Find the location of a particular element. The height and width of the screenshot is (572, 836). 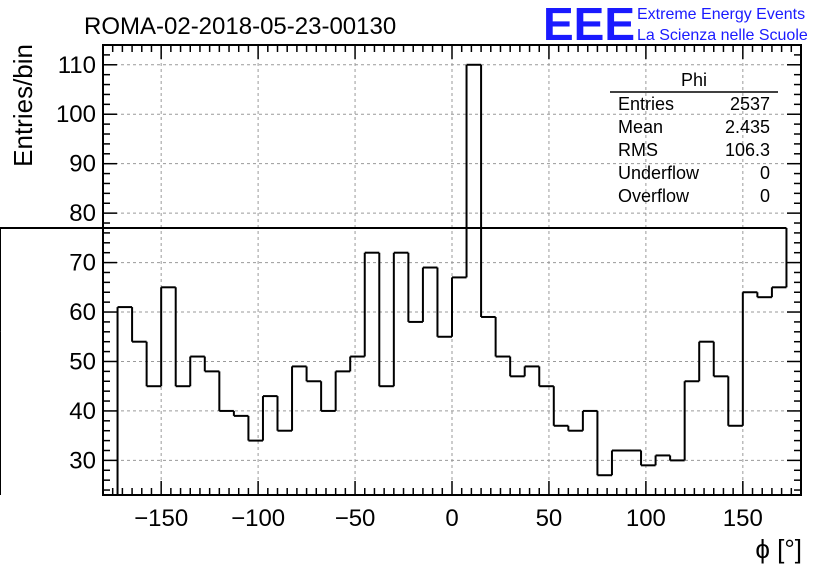

stats-label: RMS is located at coordinates (638, 150).